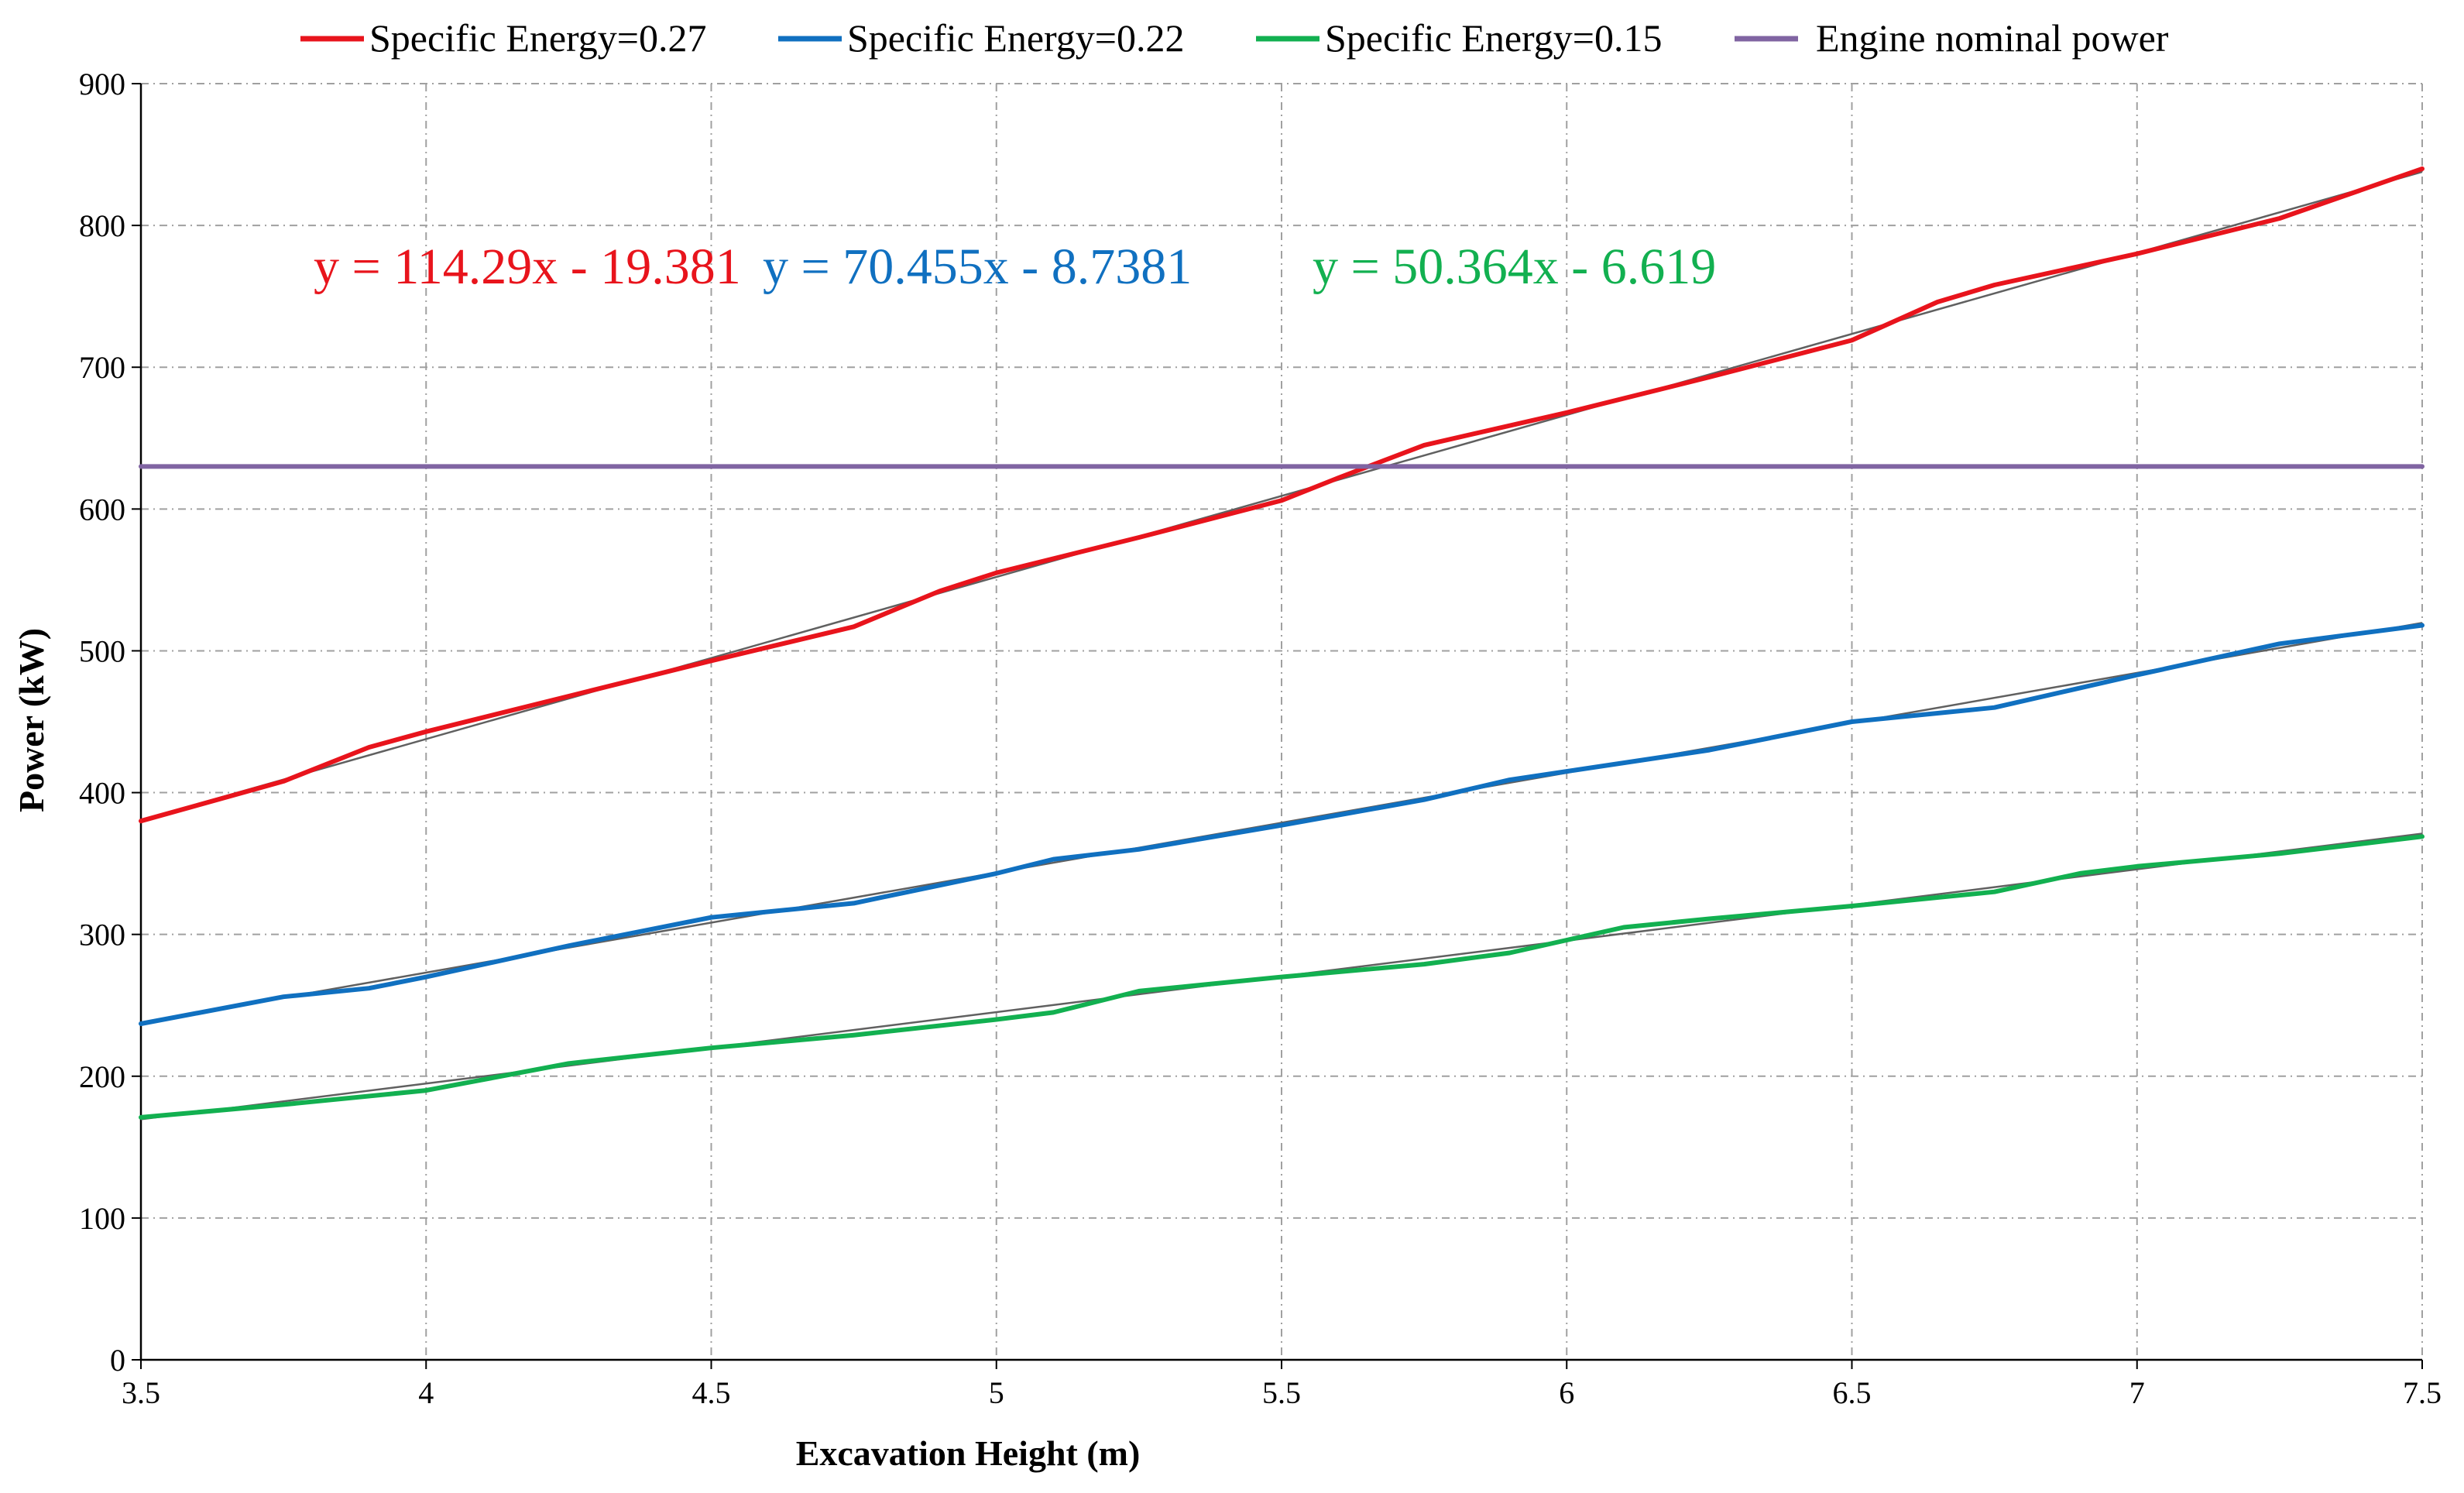  I want to click on x-tick-label: 6, so click(1567, 1392).